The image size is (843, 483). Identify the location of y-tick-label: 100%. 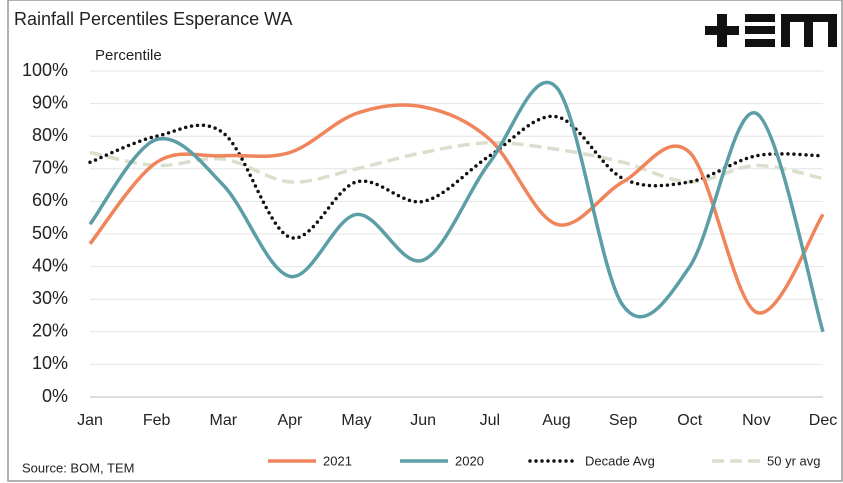
(45, 70).